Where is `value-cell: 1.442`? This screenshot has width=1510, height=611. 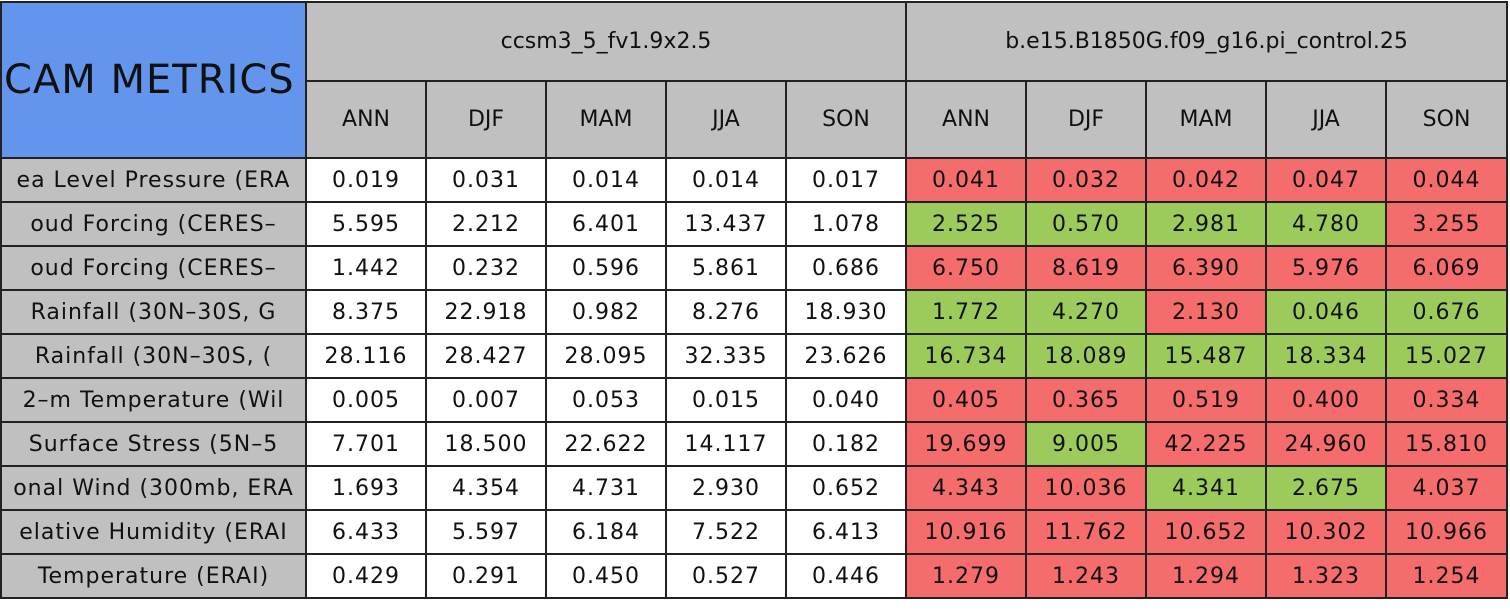
value-cell: 1.442 is located at coordinates (366, 268).